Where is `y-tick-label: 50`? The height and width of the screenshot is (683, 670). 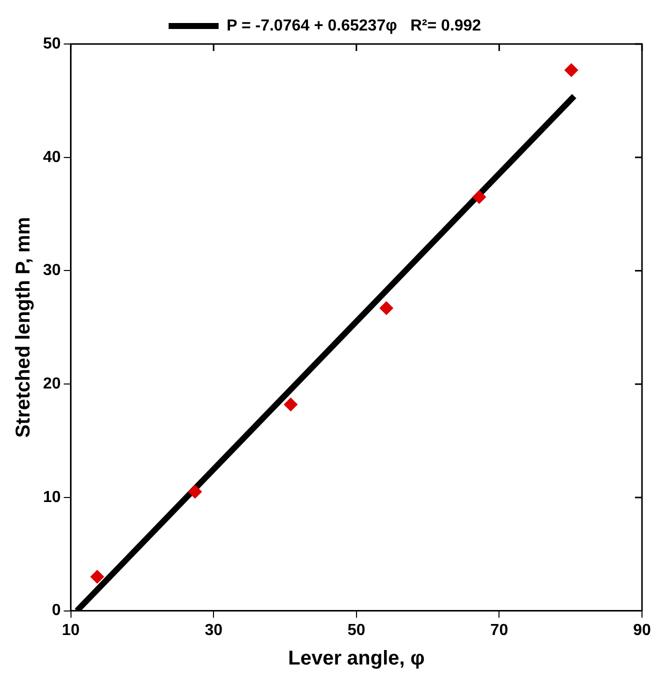 y-tick-label: 50 is located at coordinates (52, 43).